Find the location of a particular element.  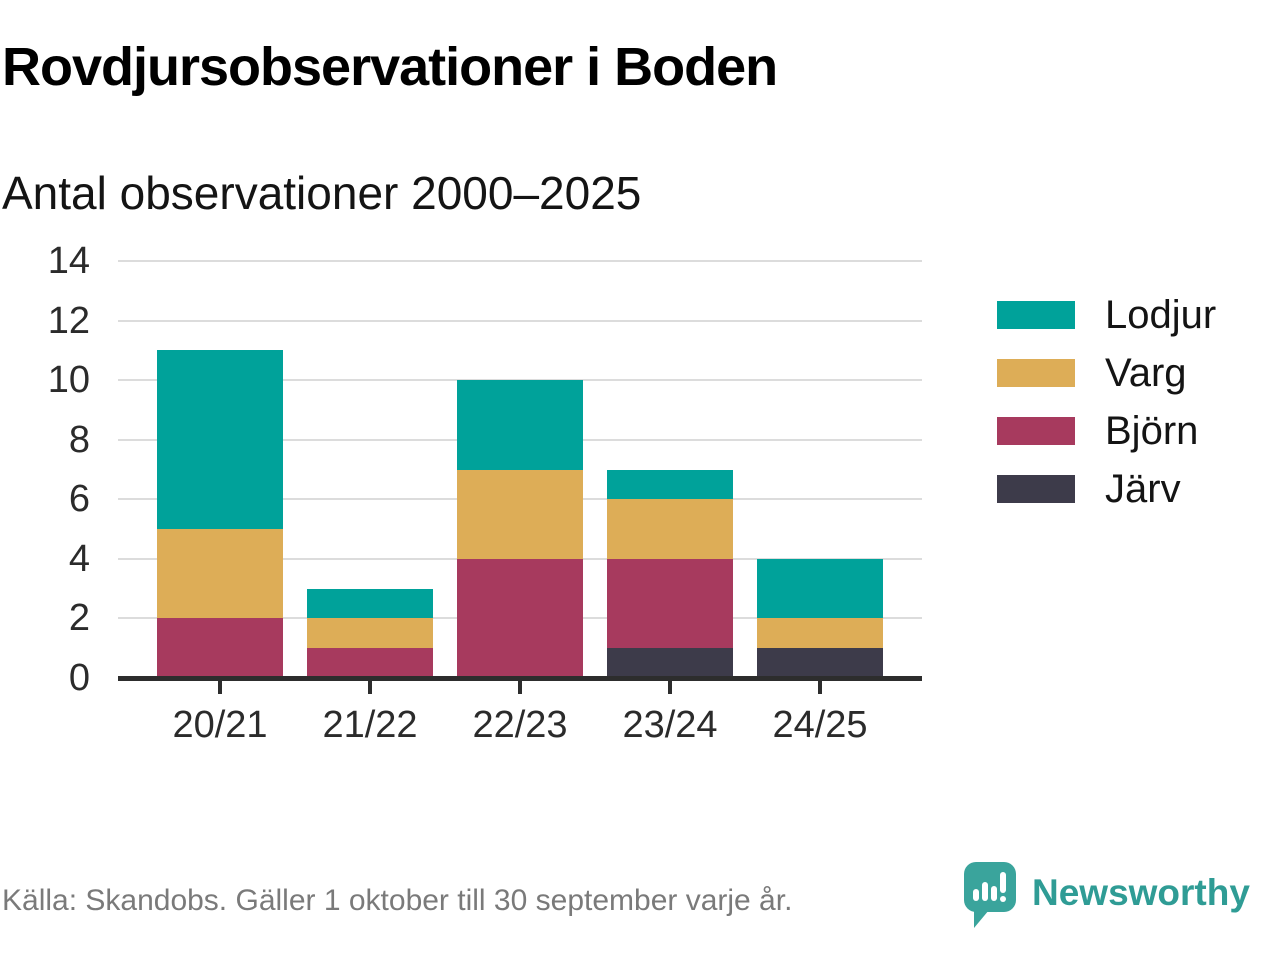

legend-item-jarv: Järv is located at coordinates (1106, 489).